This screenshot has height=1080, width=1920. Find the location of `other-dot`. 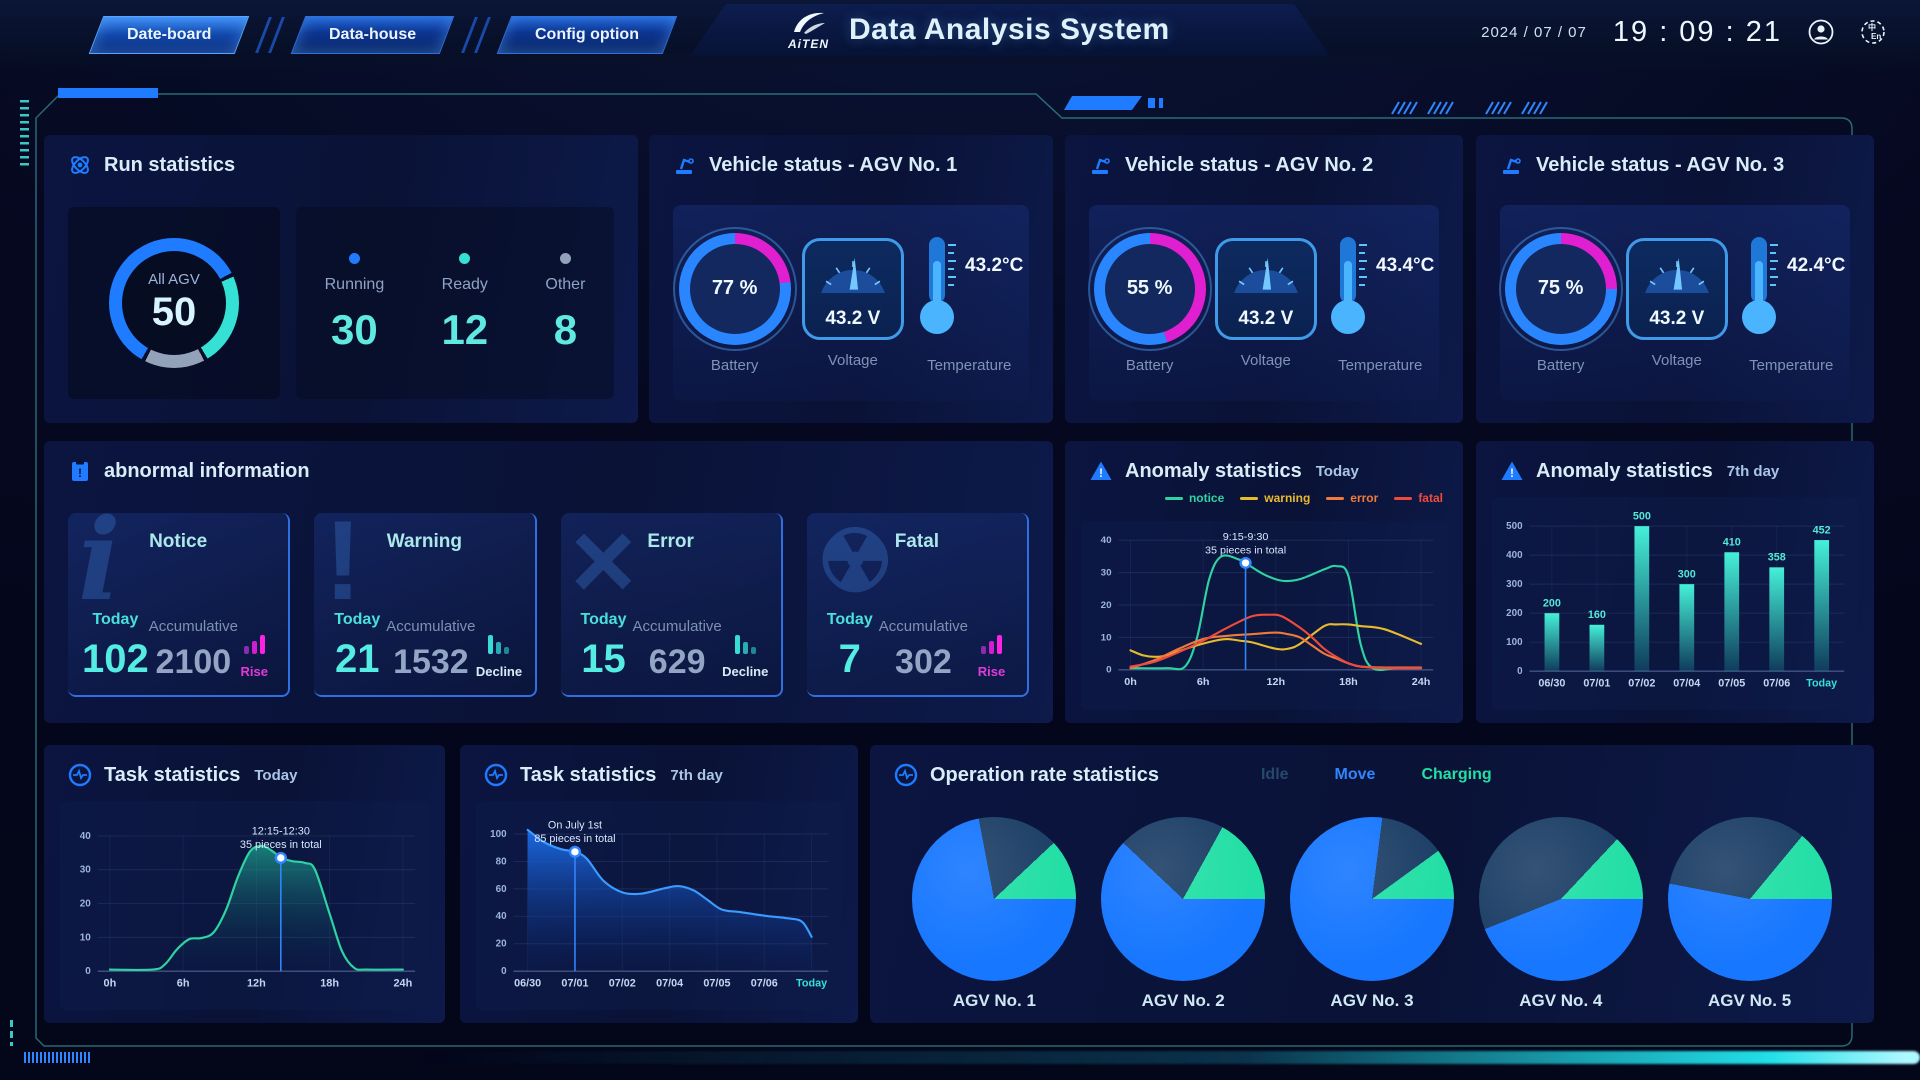

other-dot is located at coordinates (565, 258).